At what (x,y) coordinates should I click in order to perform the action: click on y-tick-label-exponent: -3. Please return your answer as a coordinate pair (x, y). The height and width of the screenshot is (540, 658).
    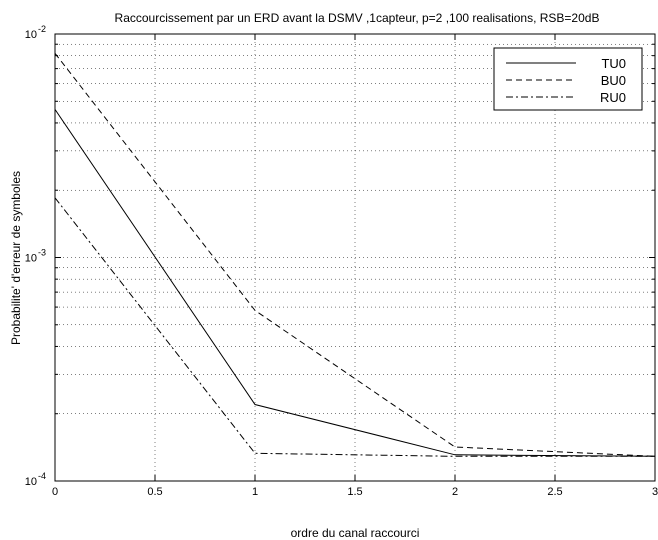
    Looking at the image, I should click on (42, 253).